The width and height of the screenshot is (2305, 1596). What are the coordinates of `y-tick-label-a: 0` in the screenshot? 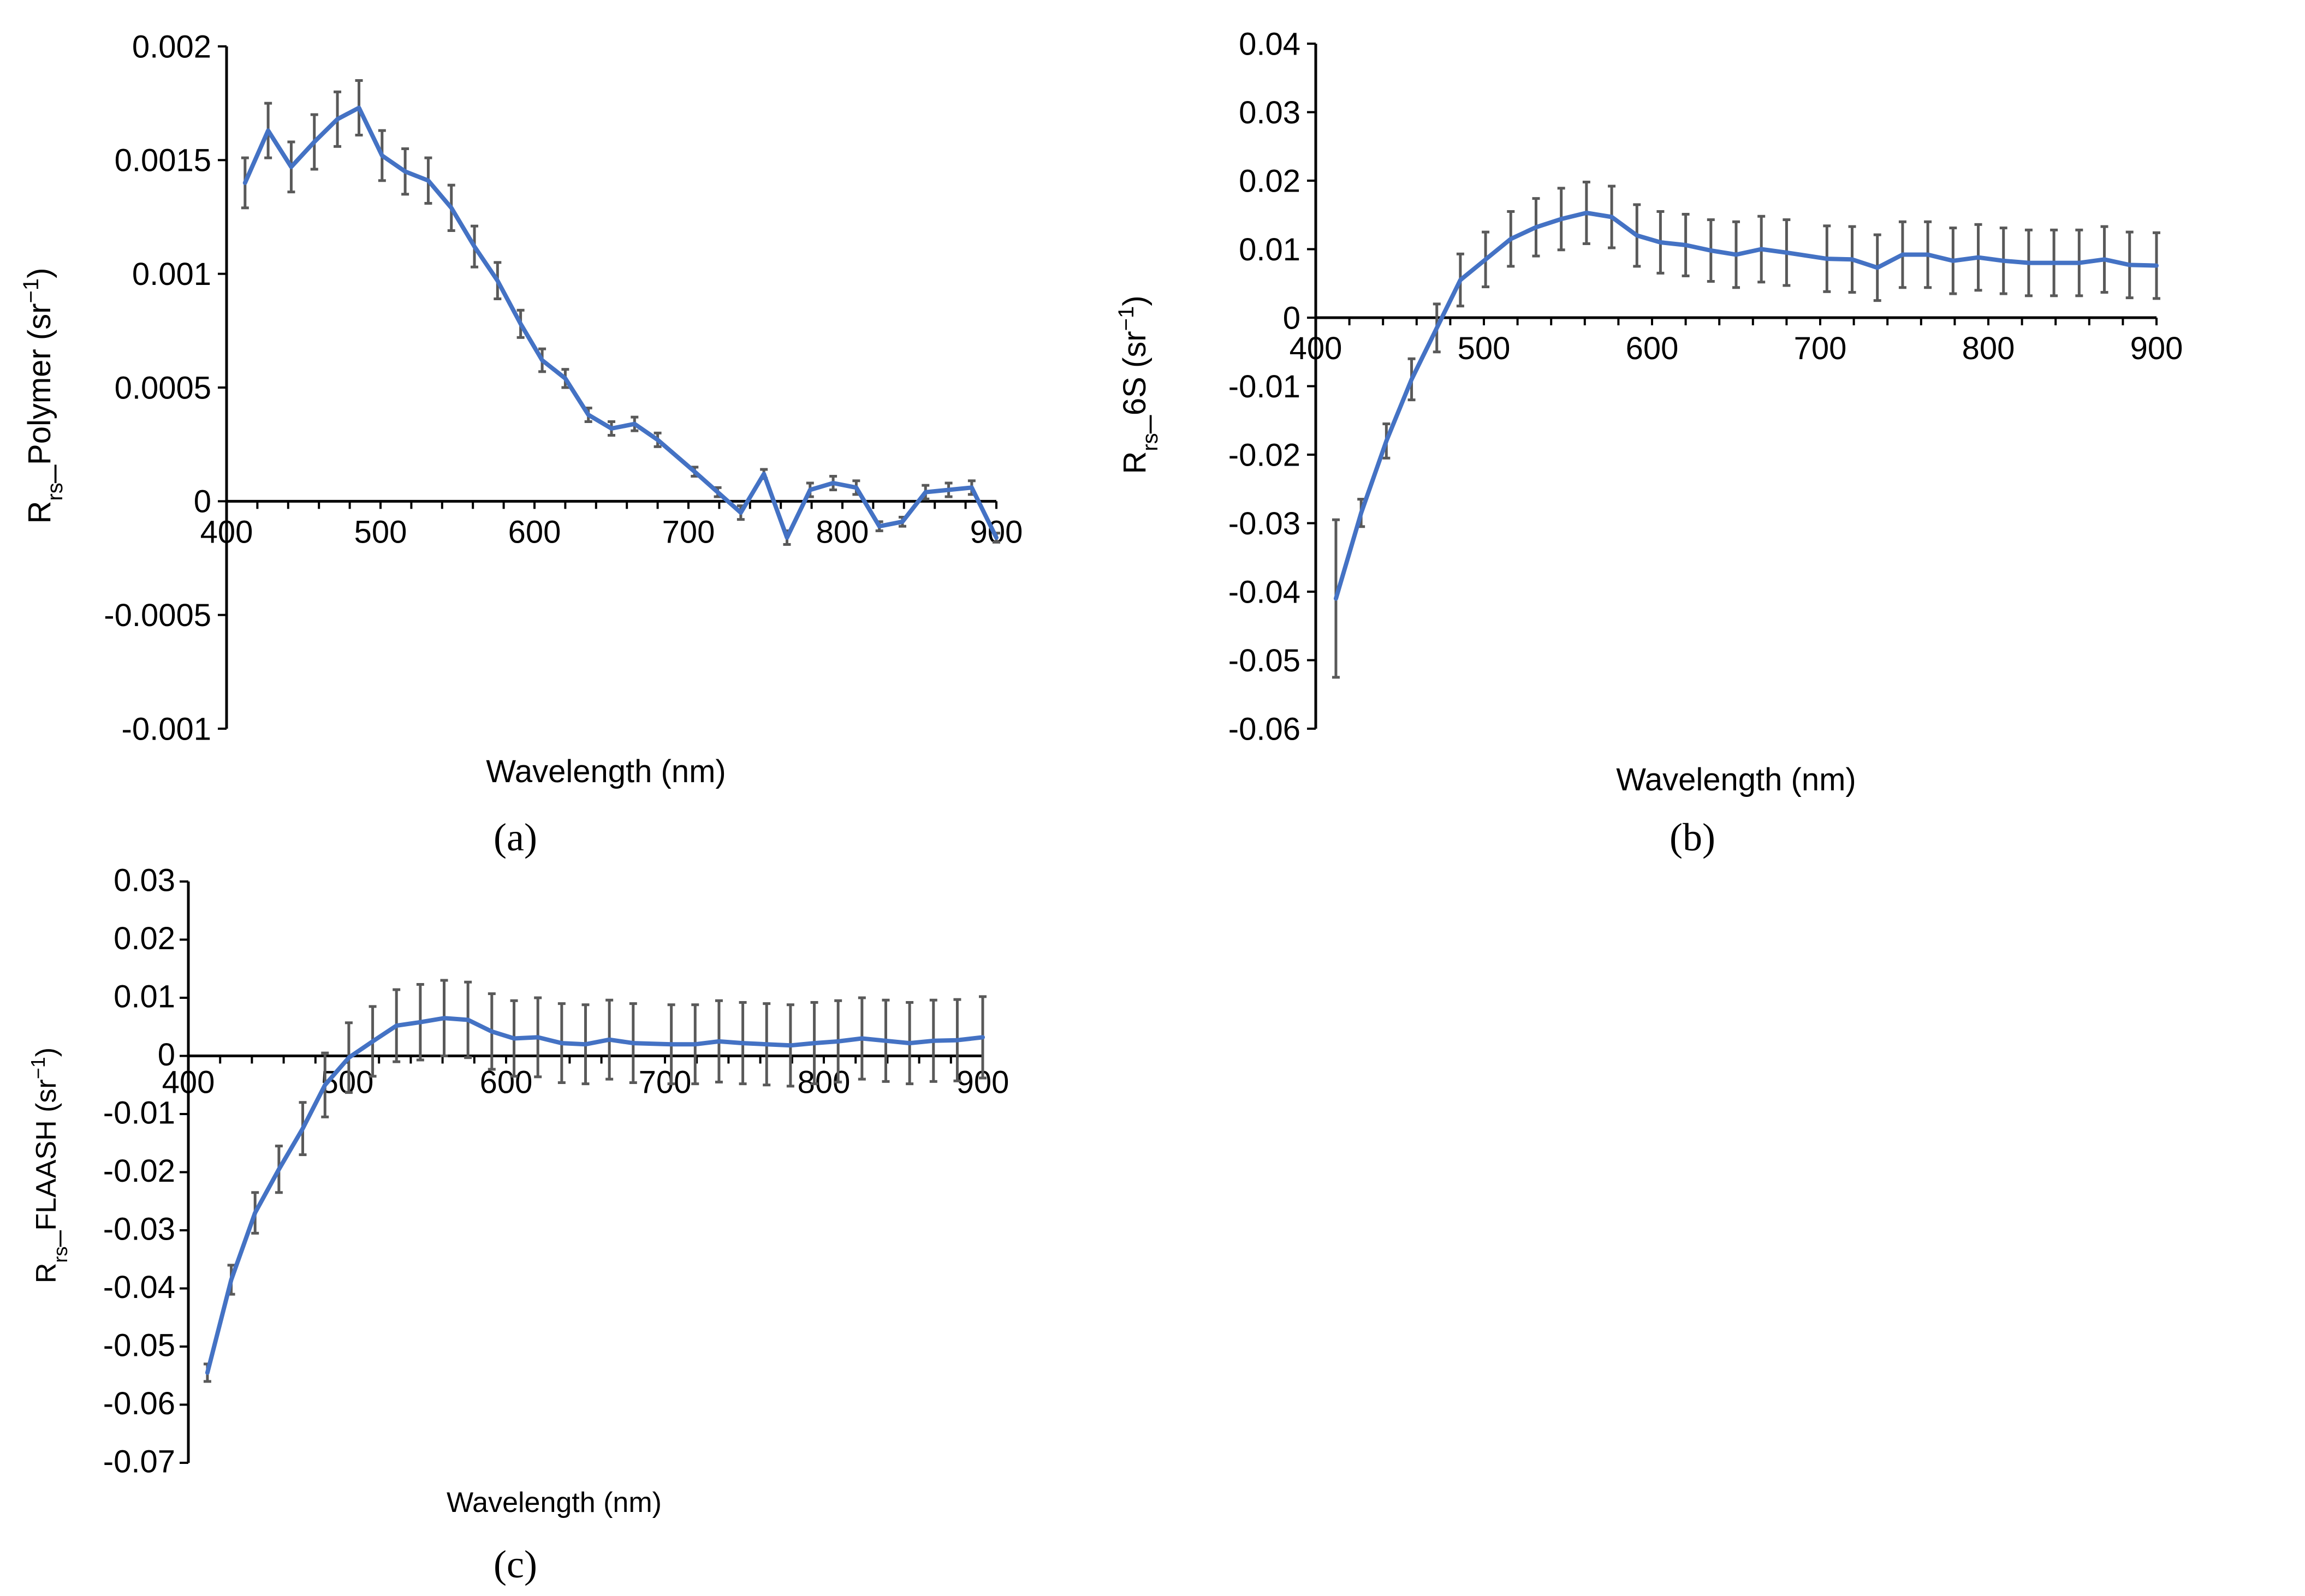 It's located at (202, 502).